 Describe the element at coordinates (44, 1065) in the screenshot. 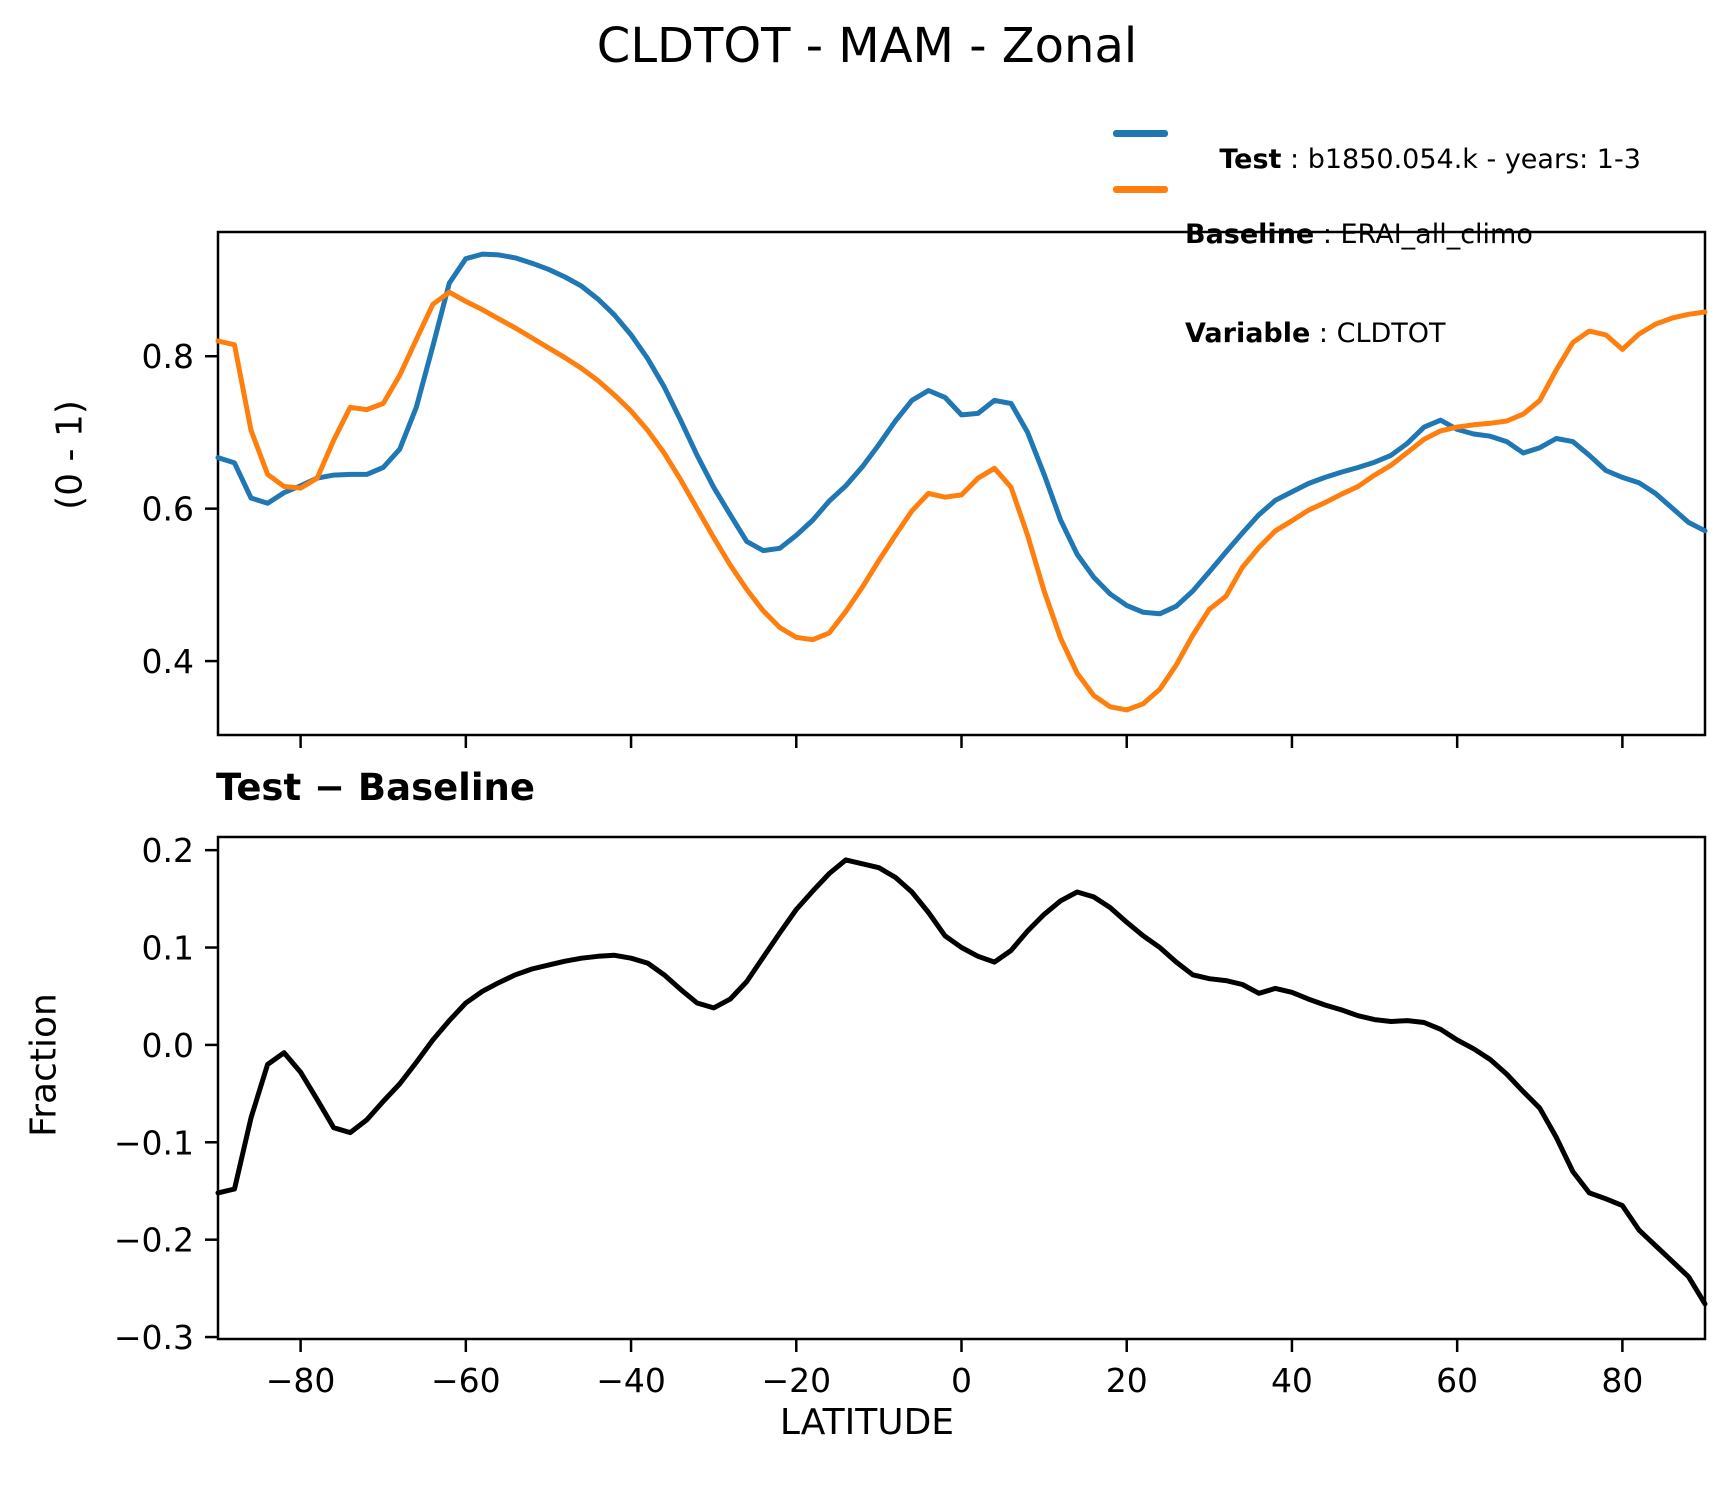

I see `bottom-y-axis-label: Fraction` at that location.